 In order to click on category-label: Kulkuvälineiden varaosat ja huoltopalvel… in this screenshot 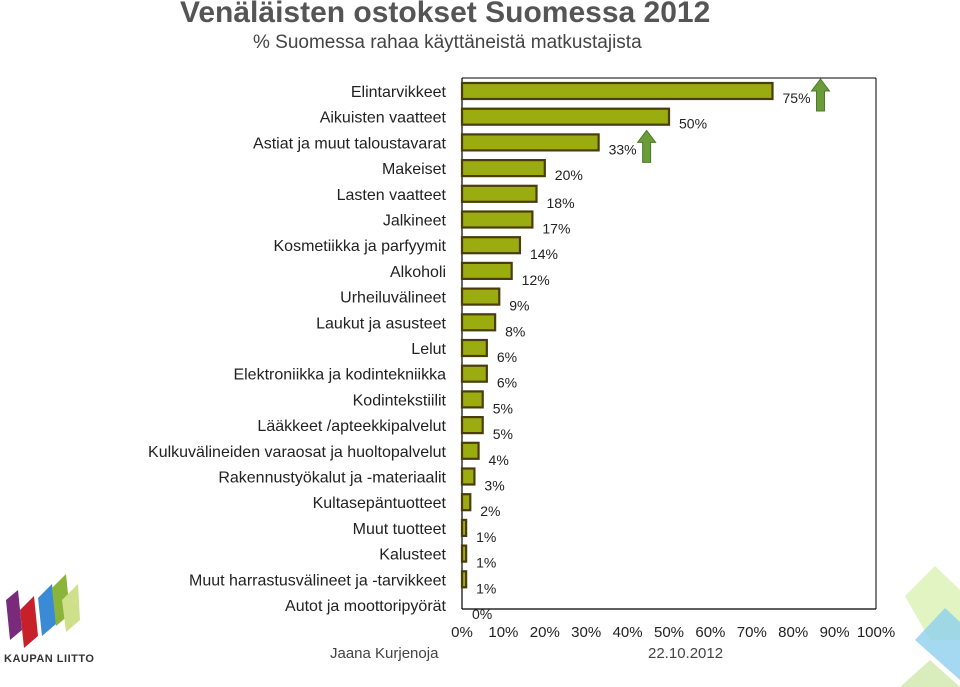, I will do `click(297, 452)`.